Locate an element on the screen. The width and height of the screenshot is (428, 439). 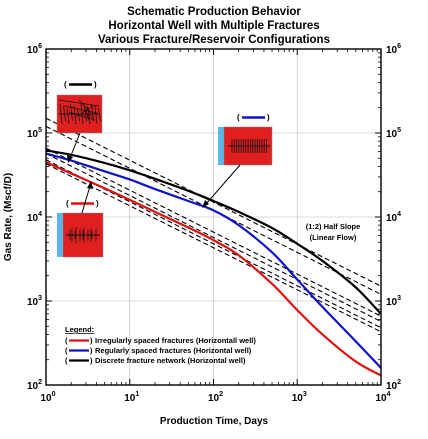
inset-discrete-paren-open: ( is located at coordinates (65, 84).